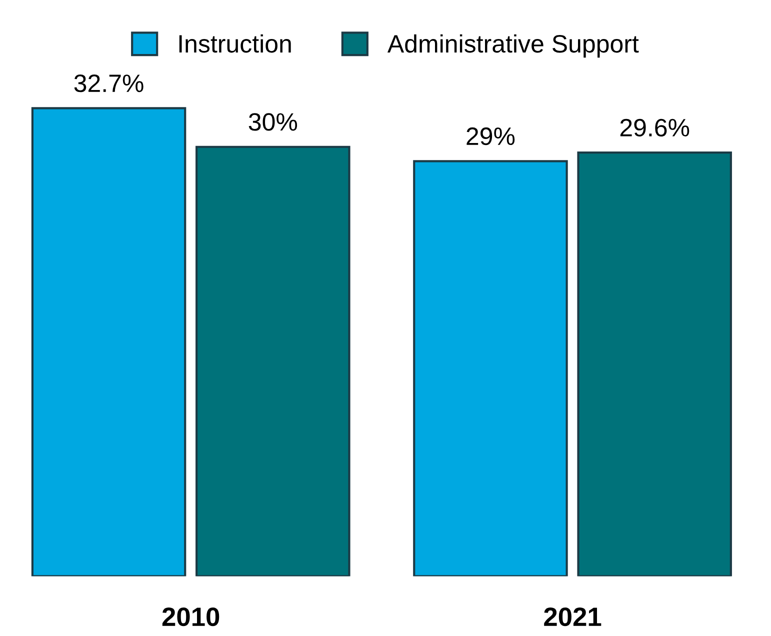  Describe the element at coordinates (235, 43) in the screenshot. I see `legend-label: Instruction` at that location.